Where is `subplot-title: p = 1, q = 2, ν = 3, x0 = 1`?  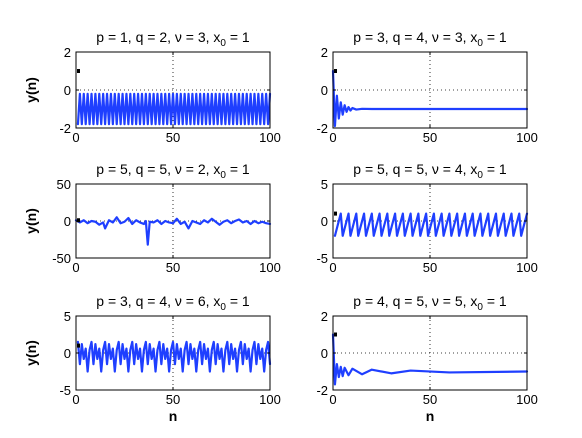
subplot-title: p = 1, q = 2, ν = 3, x0 = 1 is located at coordinates (173, 39).